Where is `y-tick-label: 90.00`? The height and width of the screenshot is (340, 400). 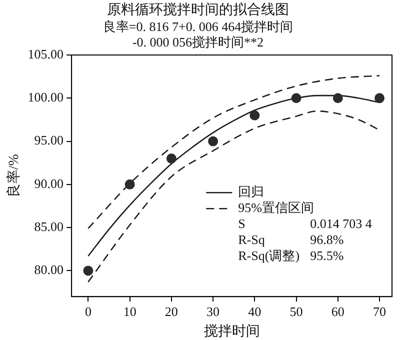 y-tick-label: 90.00 is located at coordinates (49, 183).